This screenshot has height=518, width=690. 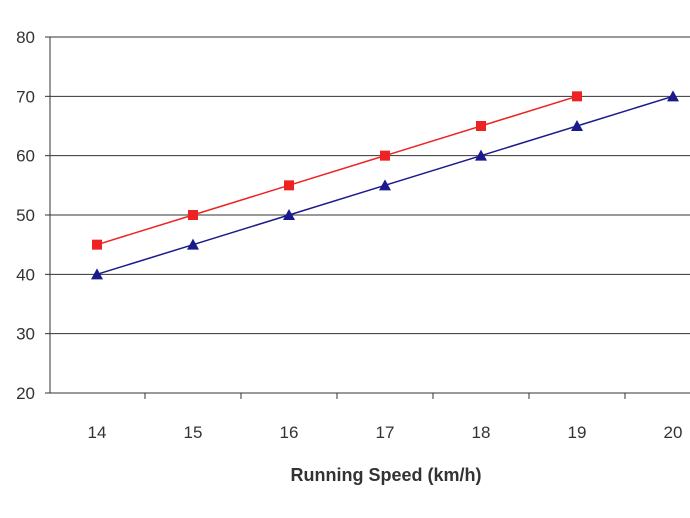 What do you see at coordinates (481, 432) in the screenshot?
I see `x-tick-label: 18` at bounding box center [481, 432].